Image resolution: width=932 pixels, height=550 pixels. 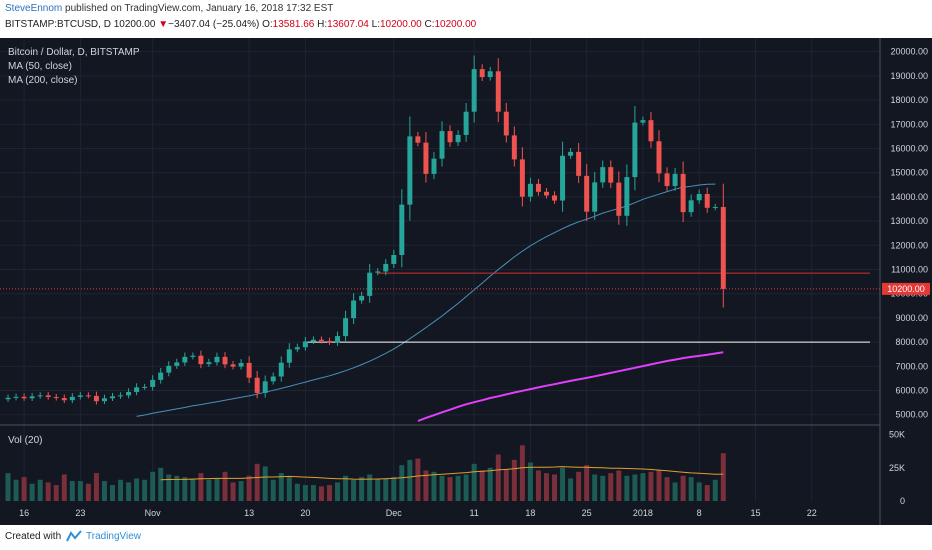 I want to click on price-tick-label: 5000.00, so click(x=911, y=415).